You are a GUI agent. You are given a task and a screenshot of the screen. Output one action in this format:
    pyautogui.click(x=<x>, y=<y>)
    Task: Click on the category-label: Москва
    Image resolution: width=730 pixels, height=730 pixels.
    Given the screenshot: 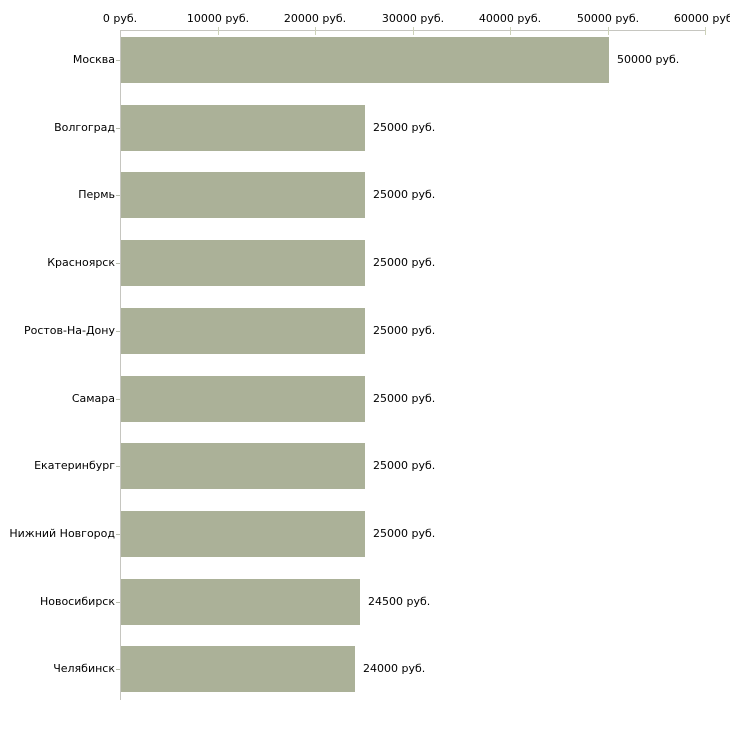 What is the action you would take?
    pyautogui.click(x=93, y=59)
    